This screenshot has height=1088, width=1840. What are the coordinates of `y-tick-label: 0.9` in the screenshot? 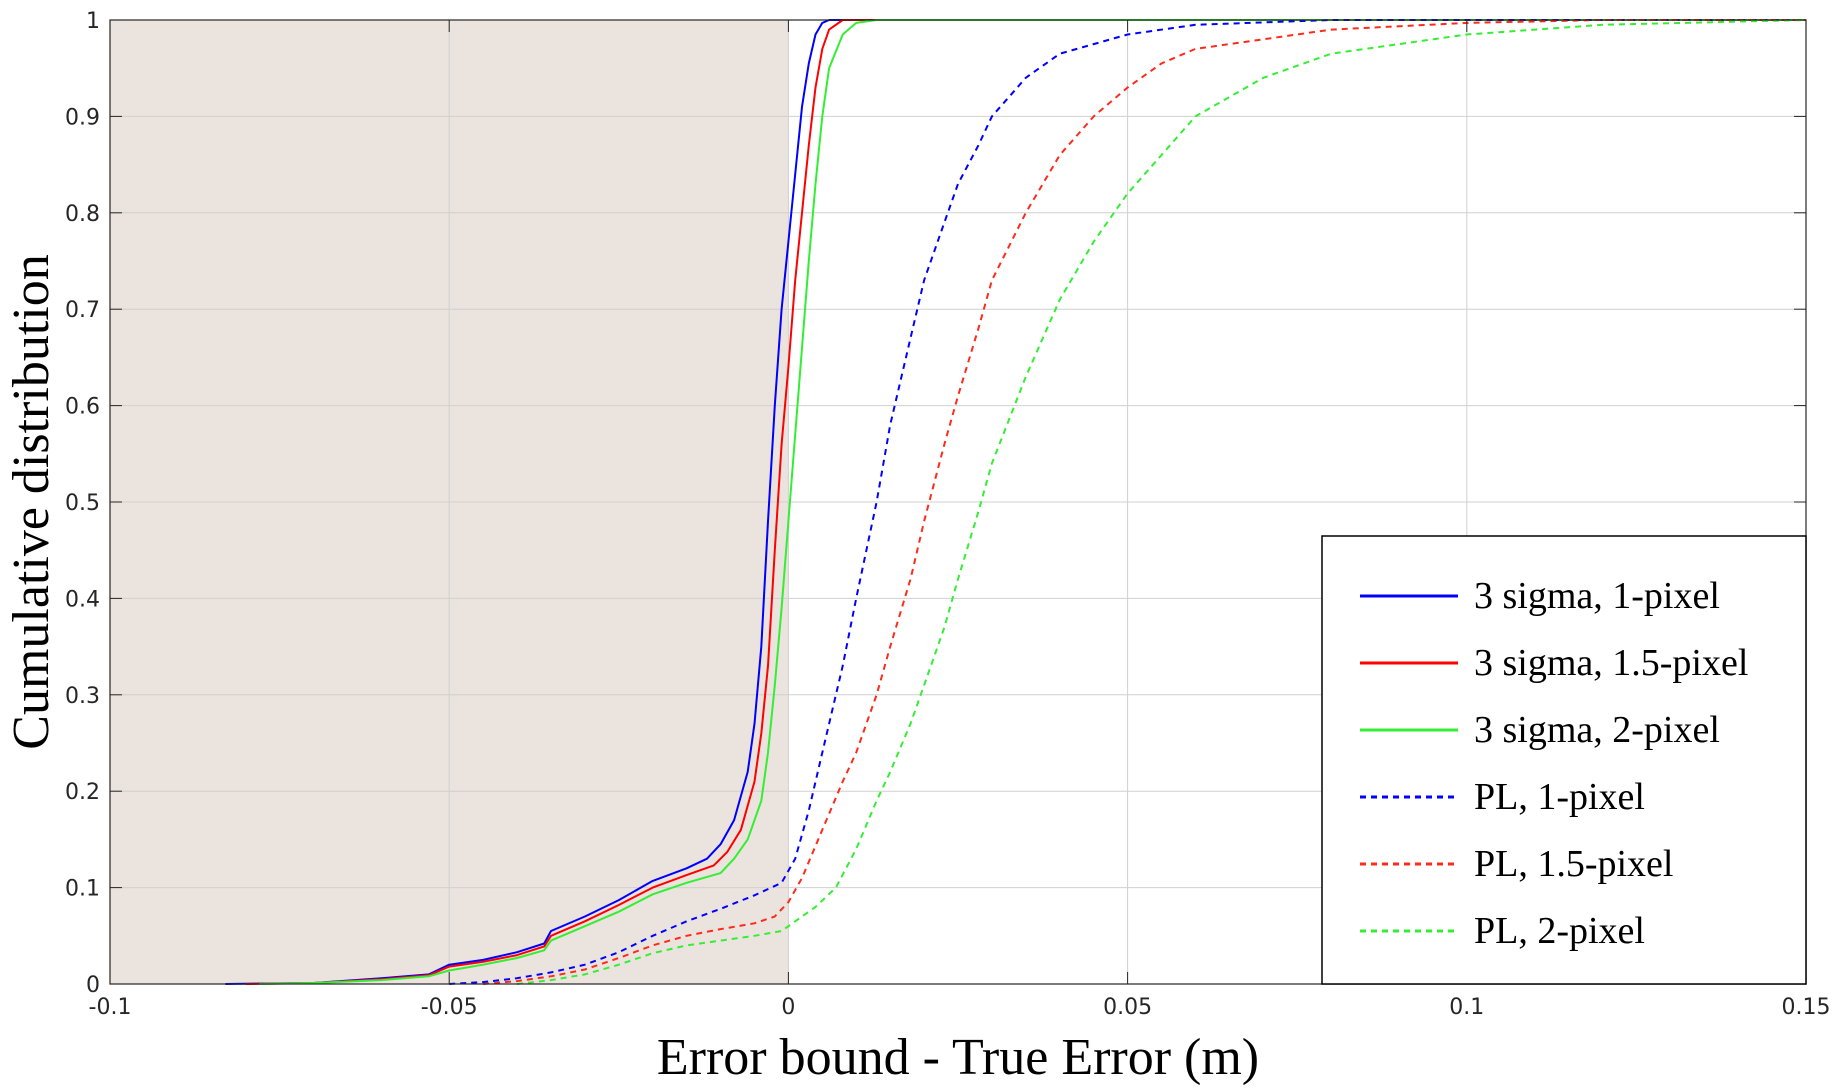 It's located at (82, 117).